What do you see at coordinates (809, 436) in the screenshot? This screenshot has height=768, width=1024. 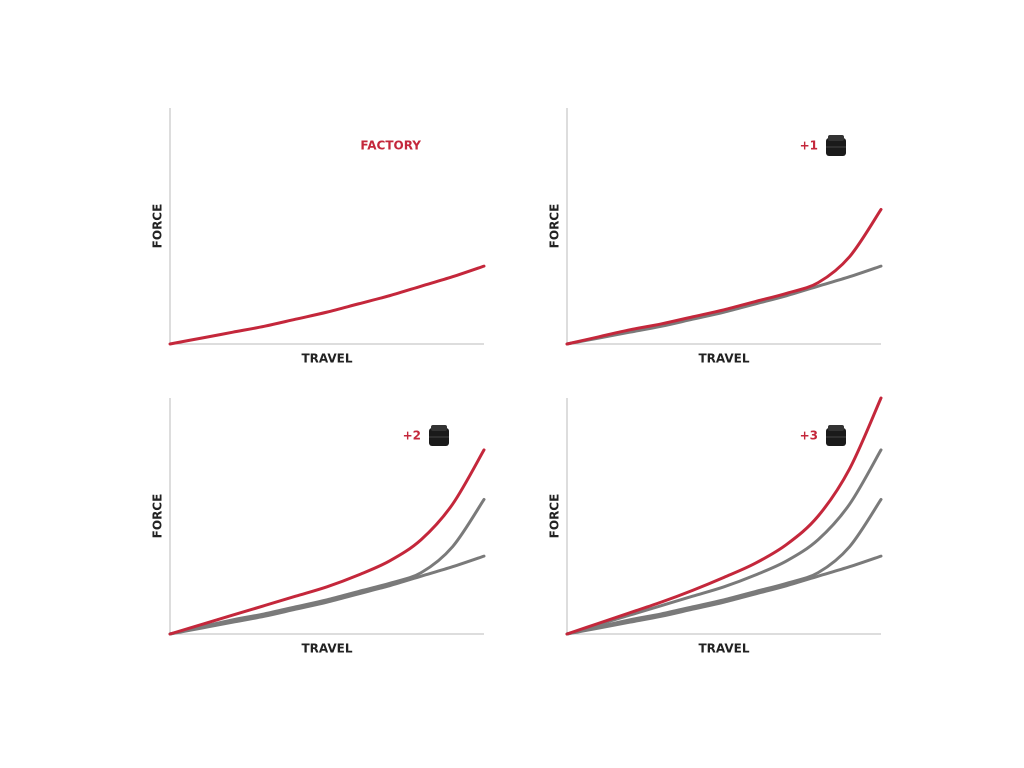 I see `annotation: +3` at bounding box center [809, 436].